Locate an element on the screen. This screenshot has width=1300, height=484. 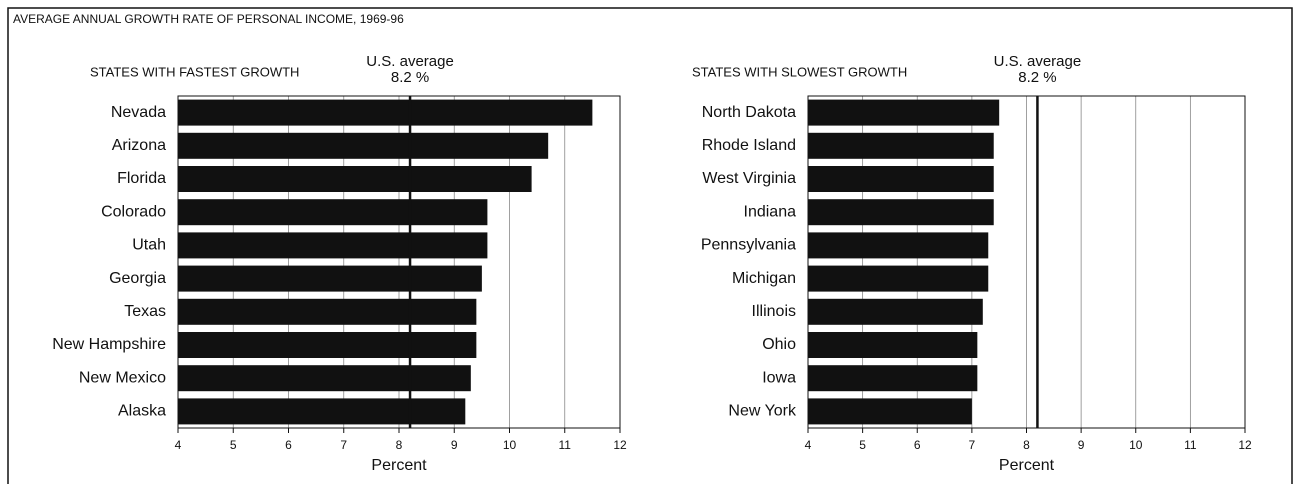
y-tick-label: New Hampshire is located at coordinates (109, 344).